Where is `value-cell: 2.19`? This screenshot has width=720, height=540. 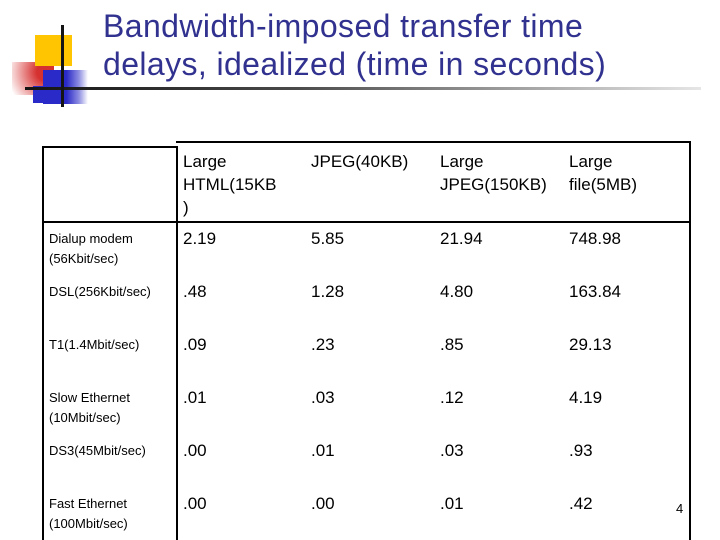 value-cell: 2.19 is located at coordinates (200, 238).